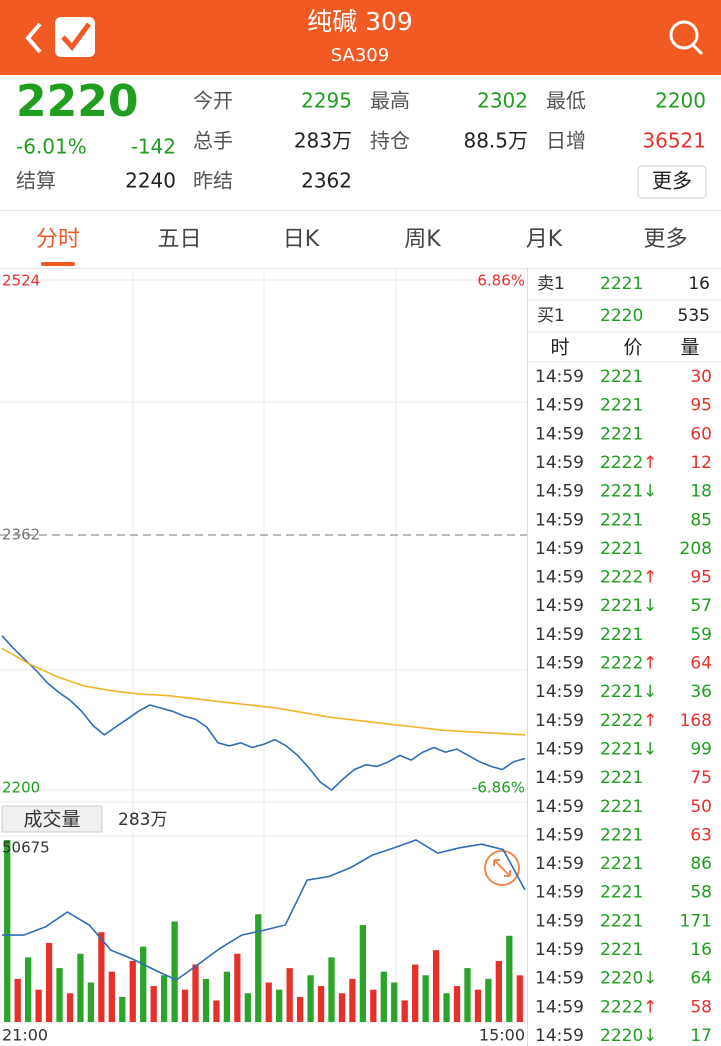 The width and height of the screenshot is (721, 1046). I want to click on trade-volume: 75, so click(701, 778).